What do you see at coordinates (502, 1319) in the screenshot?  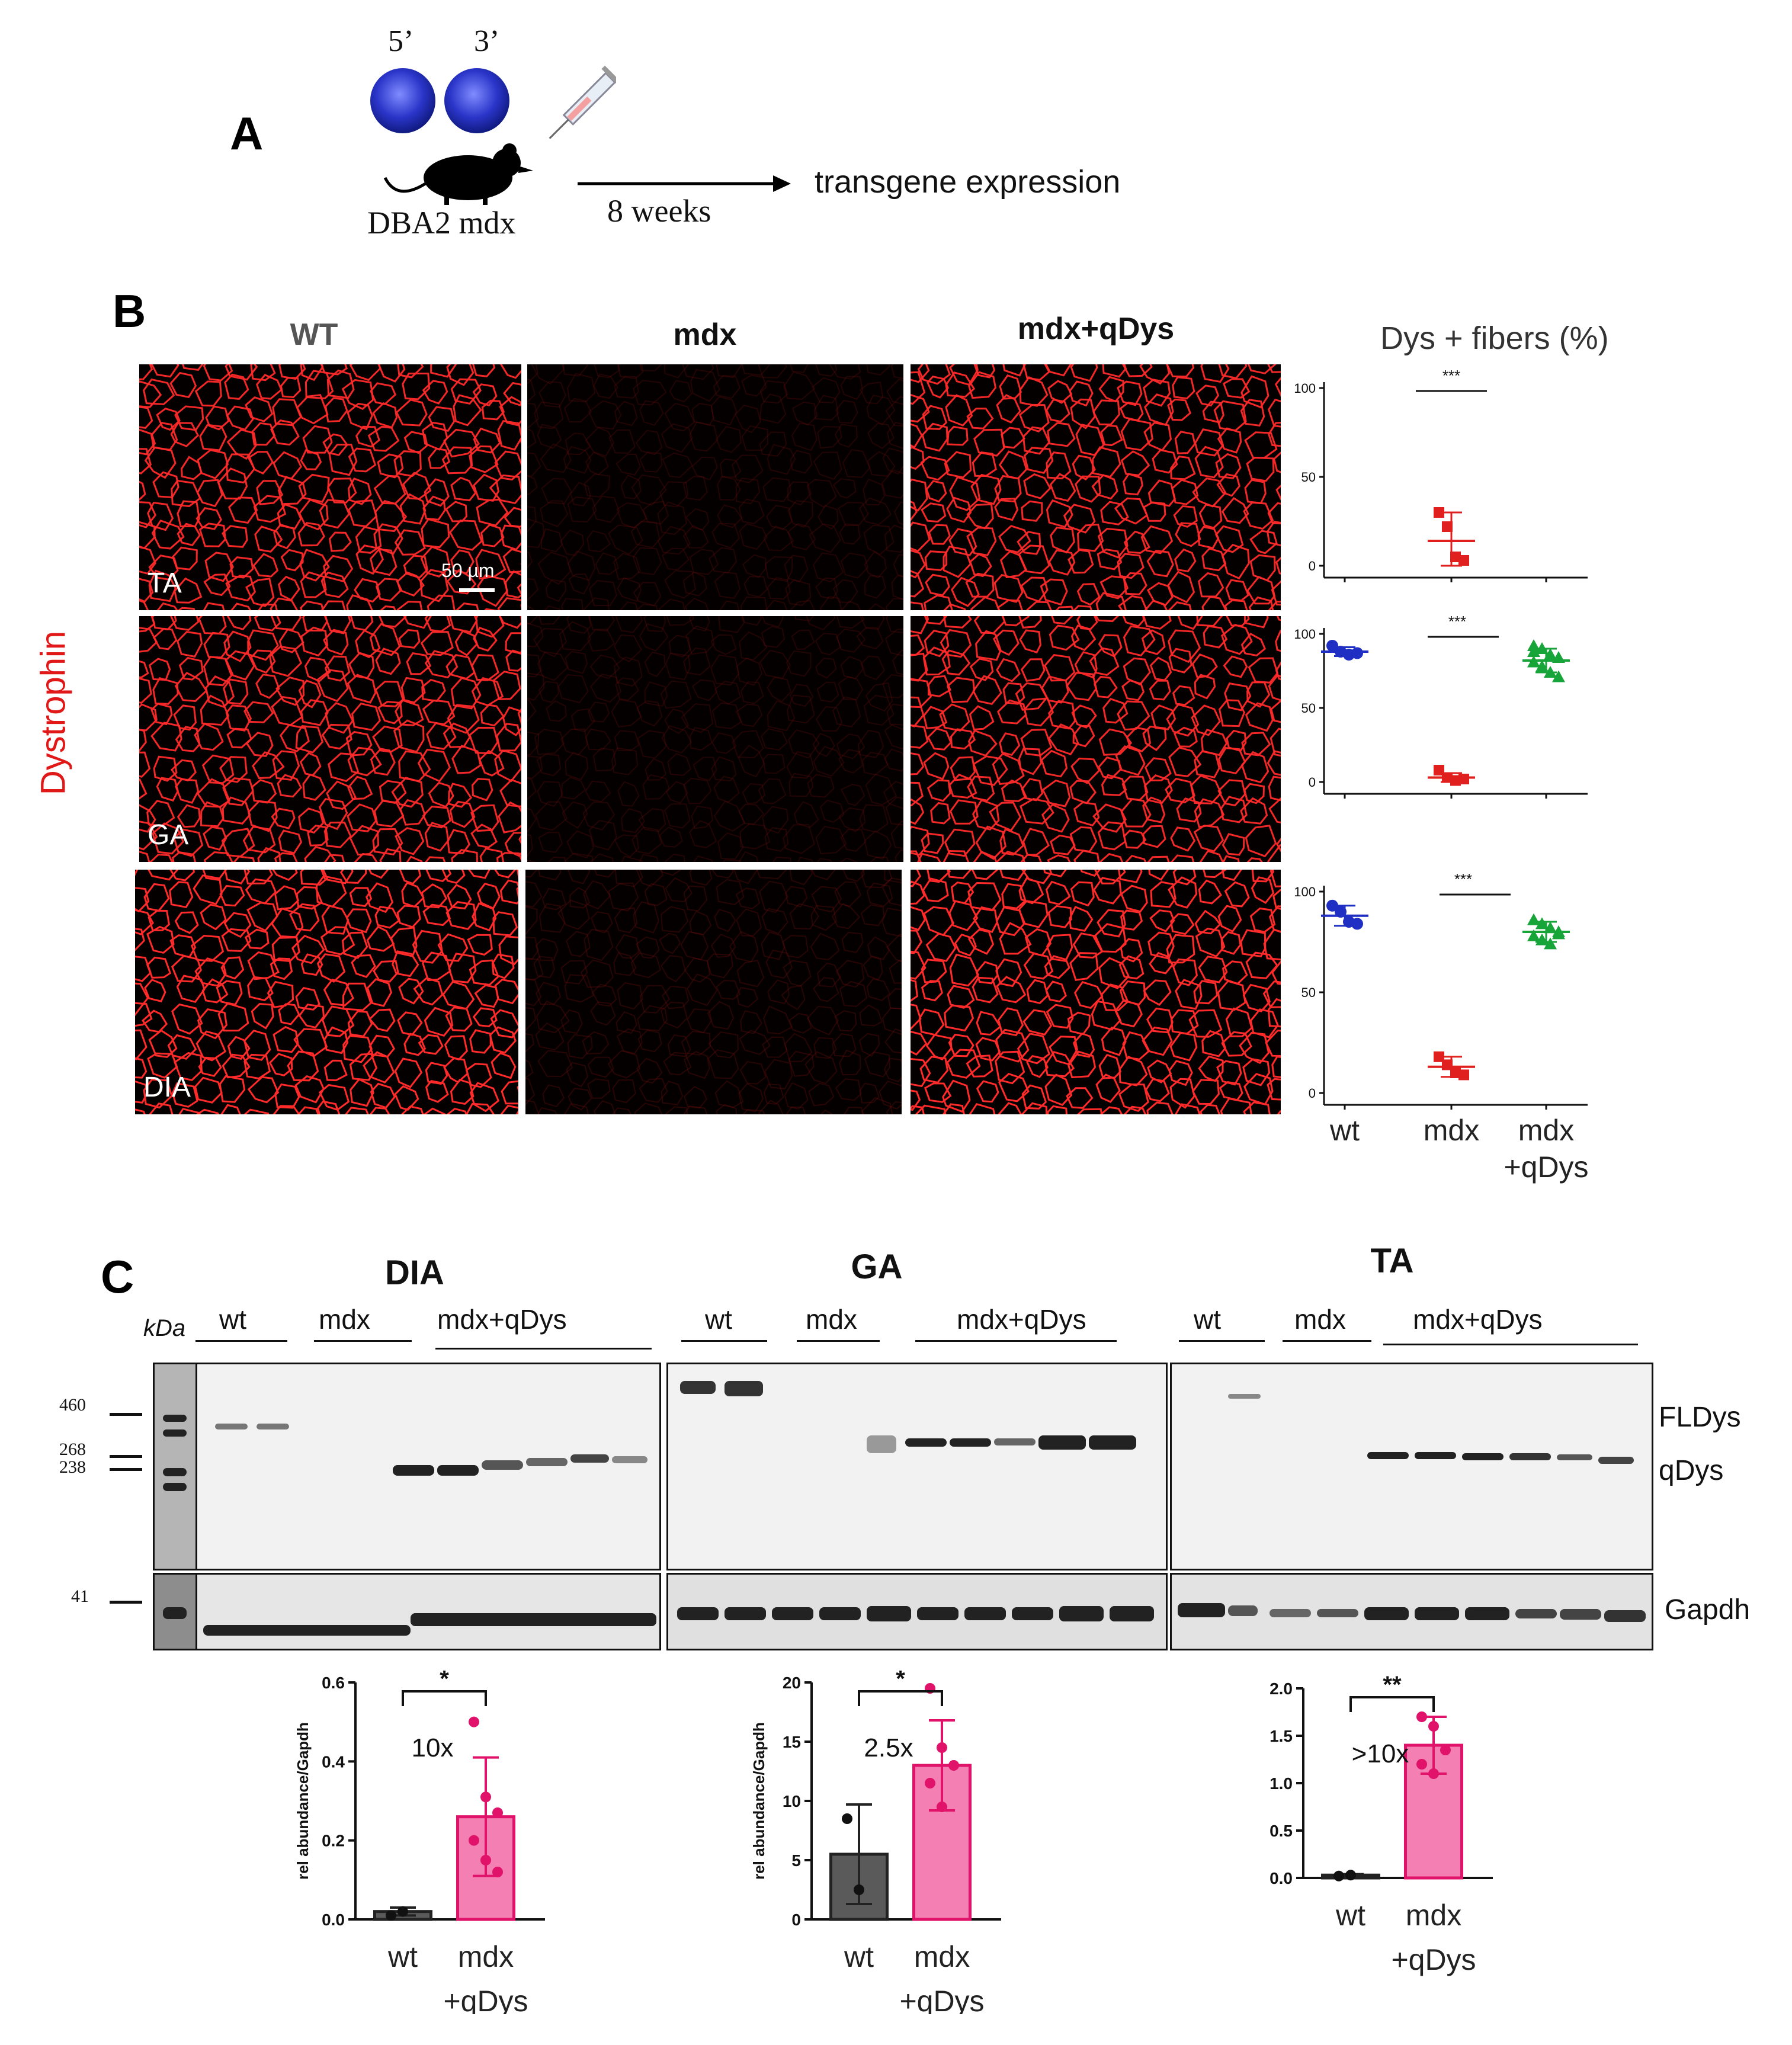 I see `lane-group-dia-qdys: mdx+qDys` at bounding box center [502, 1319].